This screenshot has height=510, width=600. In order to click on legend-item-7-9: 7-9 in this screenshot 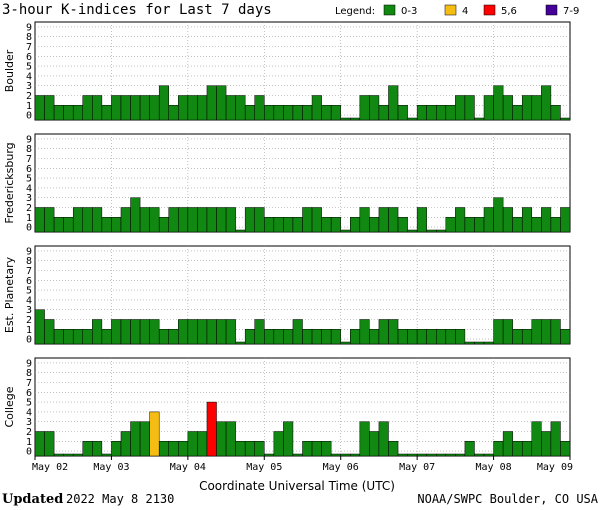, I will do `click(571, 11)`.